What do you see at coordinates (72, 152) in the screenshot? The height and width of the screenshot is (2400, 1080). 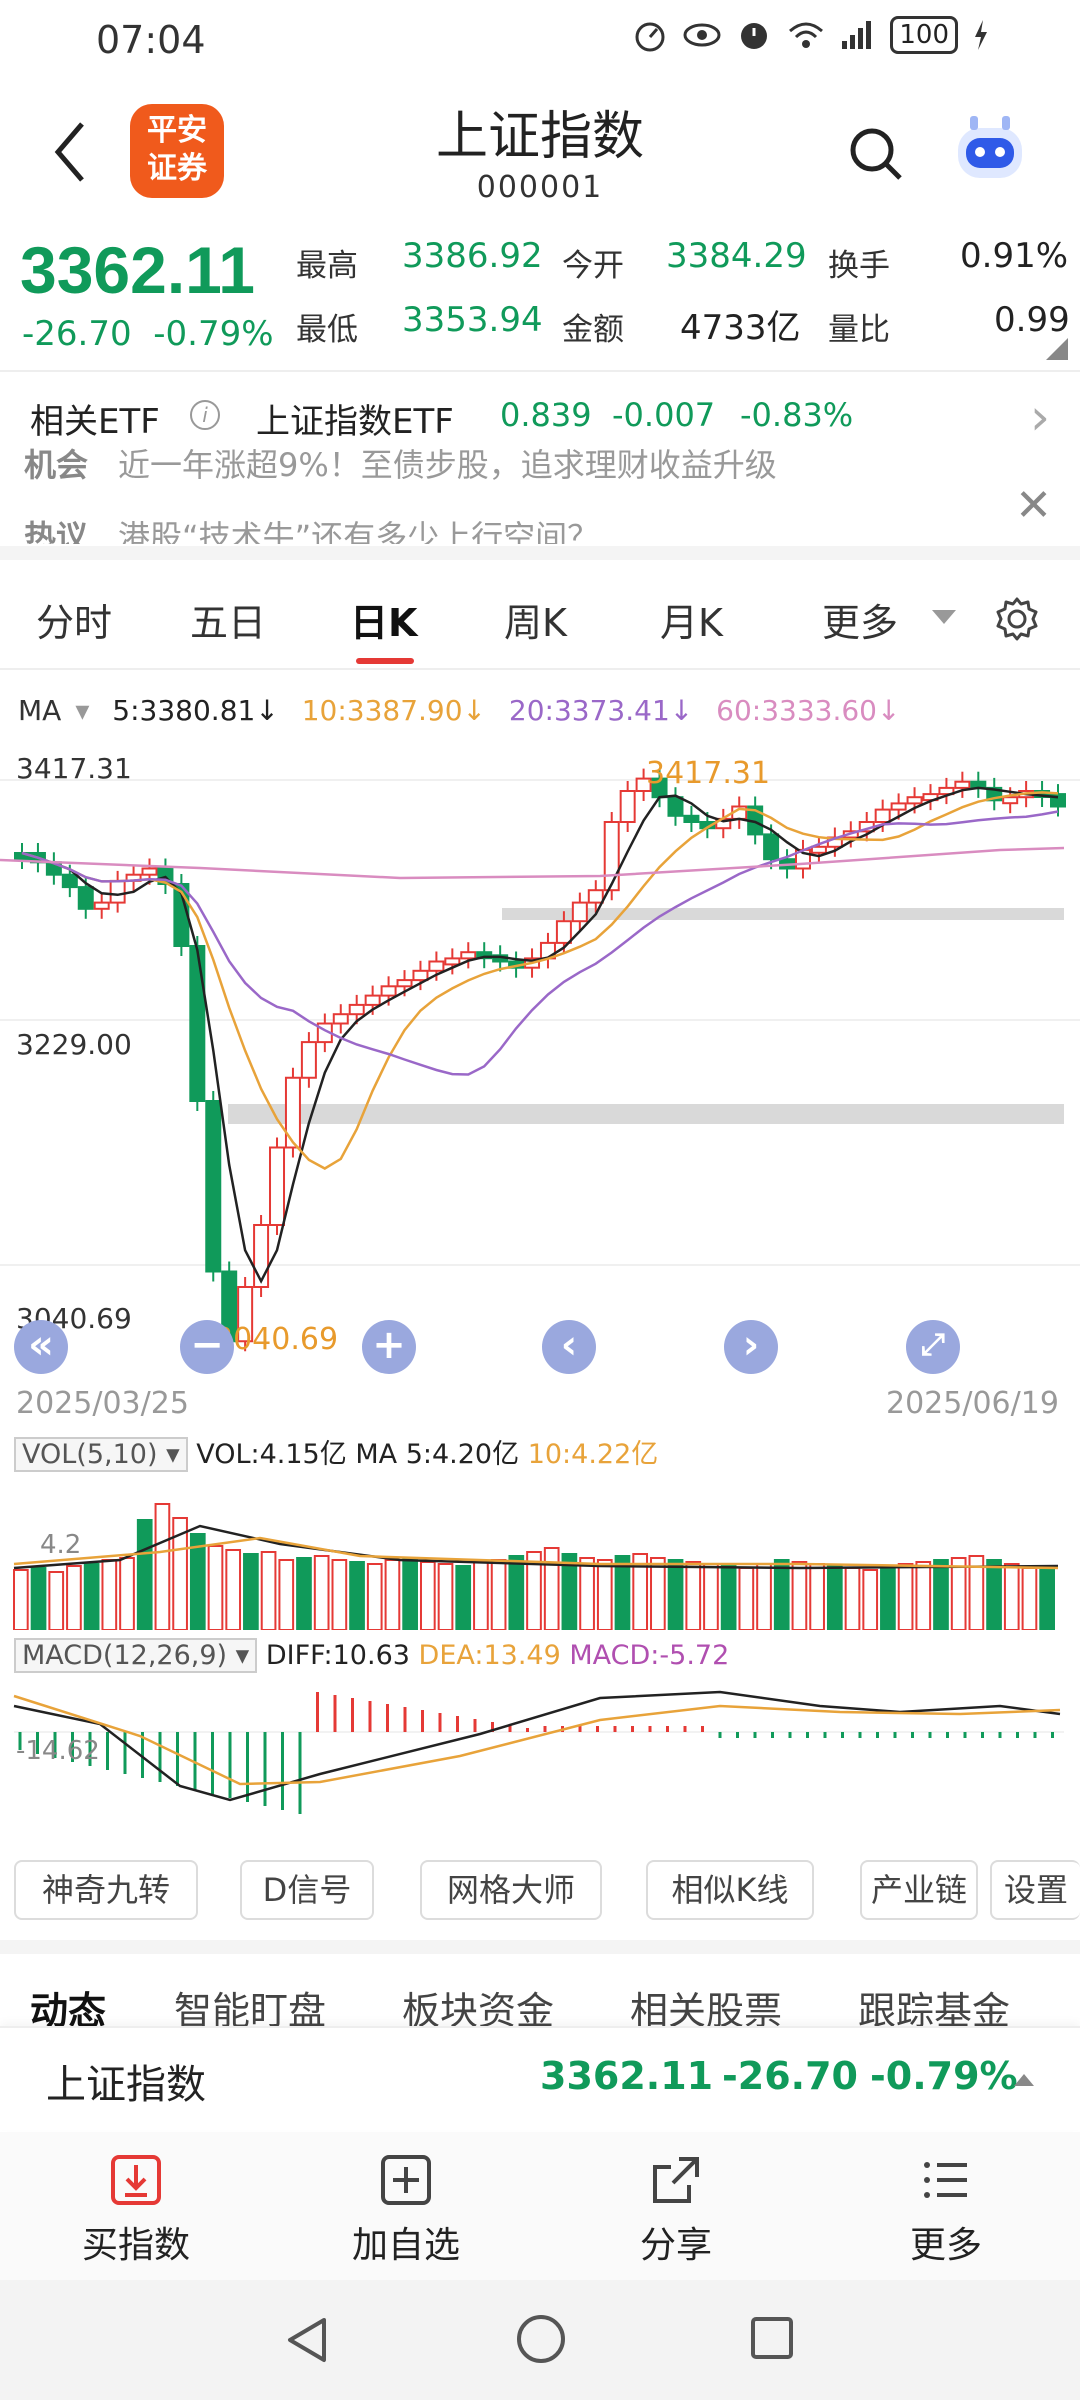 I see `back-arrow-icon` at bounding box center [72, 152].